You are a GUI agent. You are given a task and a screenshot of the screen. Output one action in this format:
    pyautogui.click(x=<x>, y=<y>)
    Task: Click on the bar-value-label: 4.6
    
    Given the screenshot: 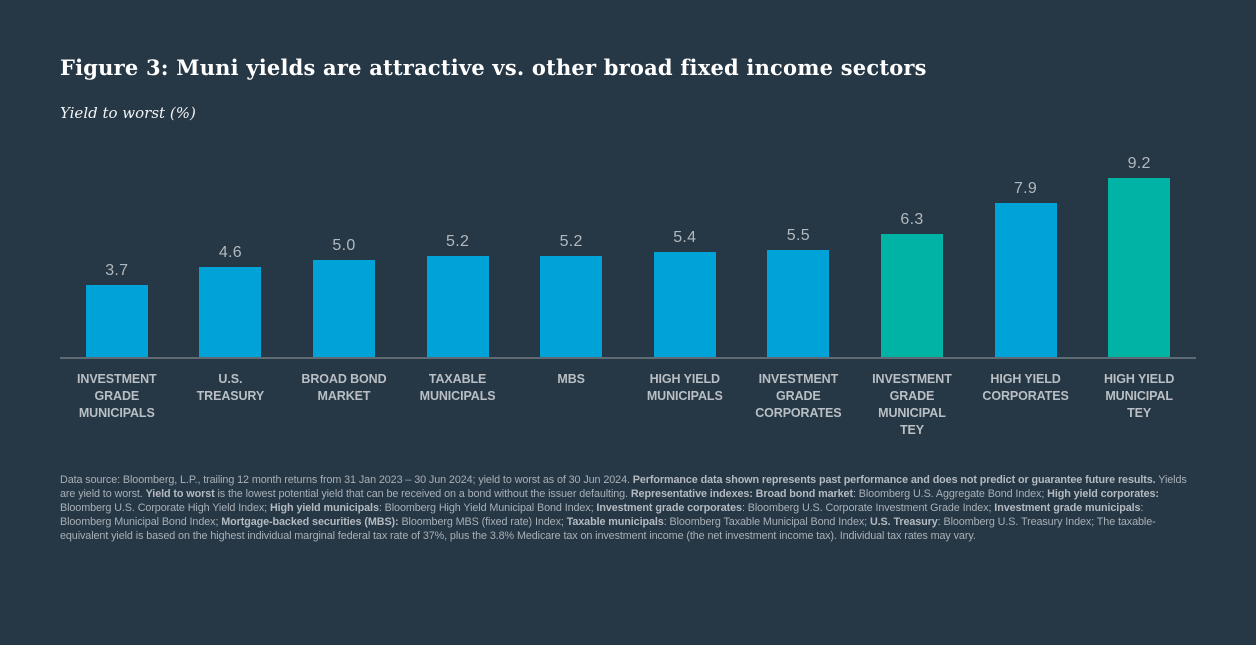 What is the action you would take?
    pyautogui.click(x=230, y=253)
    